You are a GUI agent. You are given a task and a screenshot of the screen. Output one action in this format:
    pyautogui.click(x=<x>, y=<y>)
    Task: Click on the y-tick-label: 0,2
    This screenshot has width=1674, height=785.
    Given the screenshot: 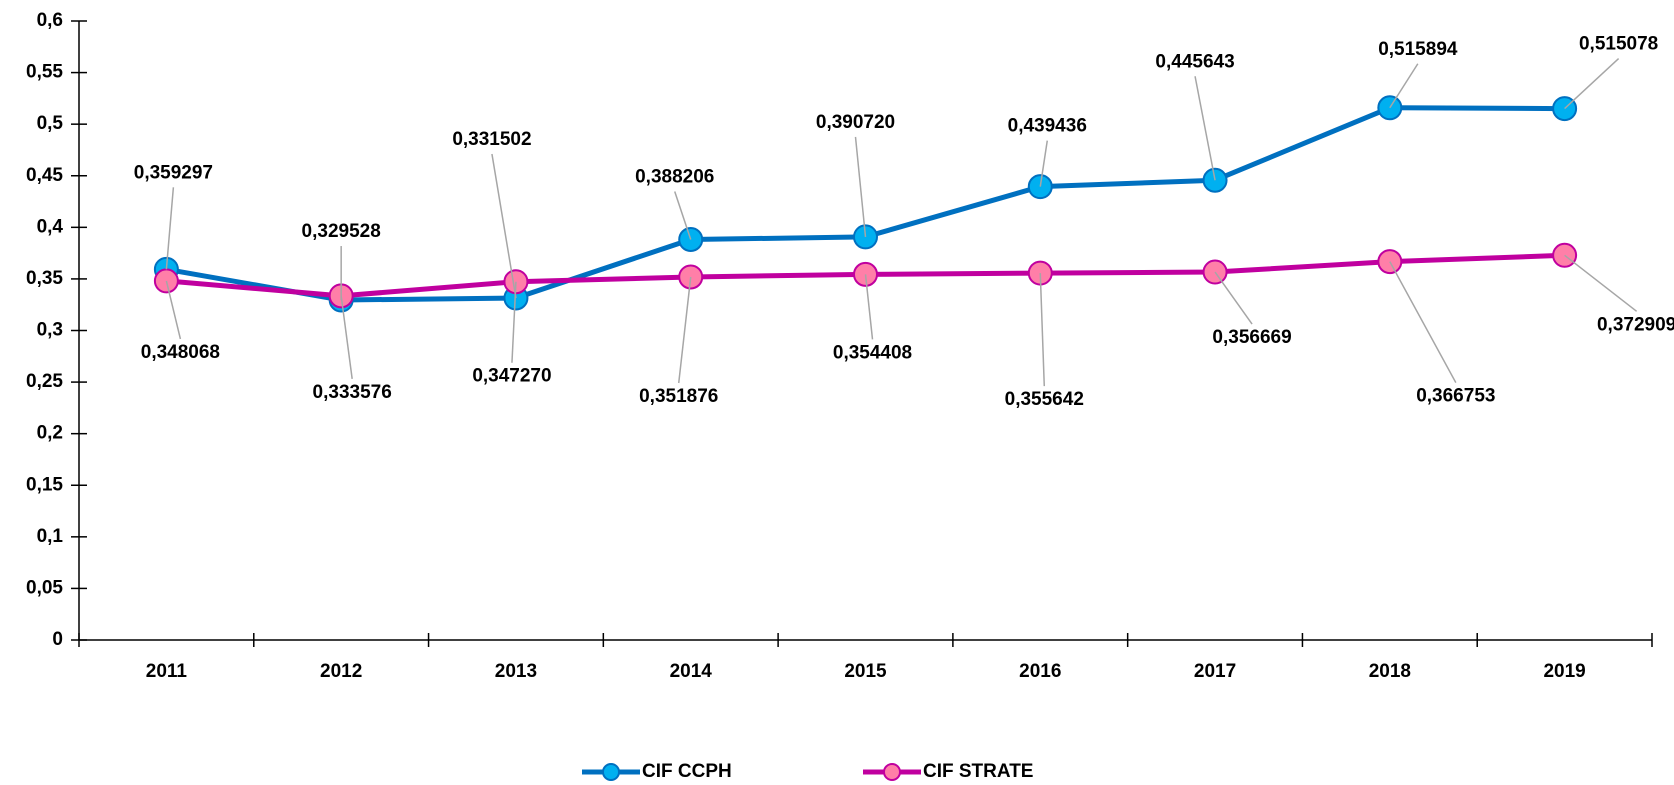 What is the action you would take?
    pyautogui.click(x=50, y=433)
    